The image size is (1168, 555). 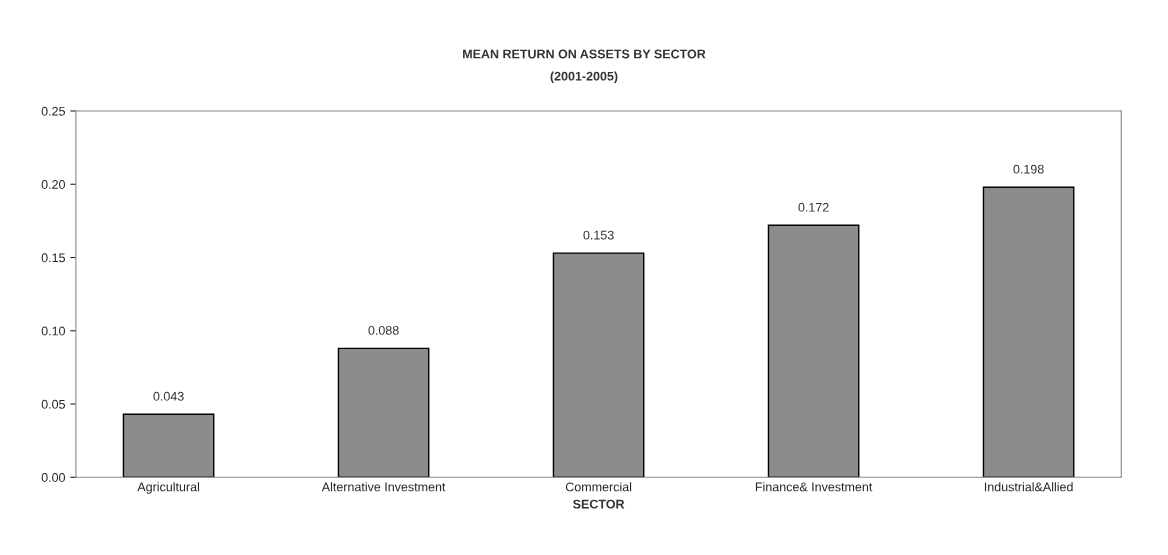 What do you see at coordinates (1028, 169) in the screenshot?
I see `data-label: 0.198` at bounding box center [1028, 169].